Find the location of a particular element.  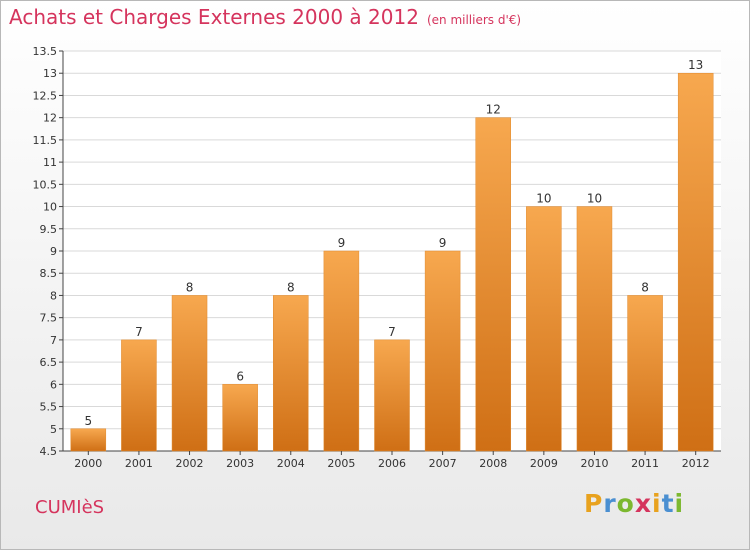

y-tick-label: 6 is located at coordinates (53, 384).